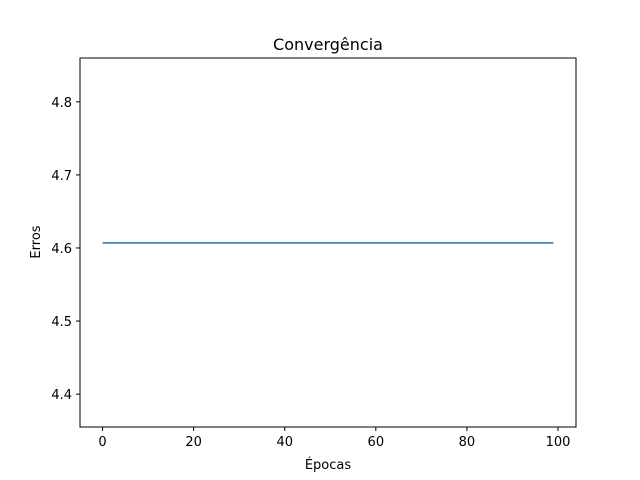 The width and height of the screenshot is (640, 480). What do you see at coordinates (467, 442) in the screenshot?
I see `x-tick-label: 80` at bounding box center [467, 442].